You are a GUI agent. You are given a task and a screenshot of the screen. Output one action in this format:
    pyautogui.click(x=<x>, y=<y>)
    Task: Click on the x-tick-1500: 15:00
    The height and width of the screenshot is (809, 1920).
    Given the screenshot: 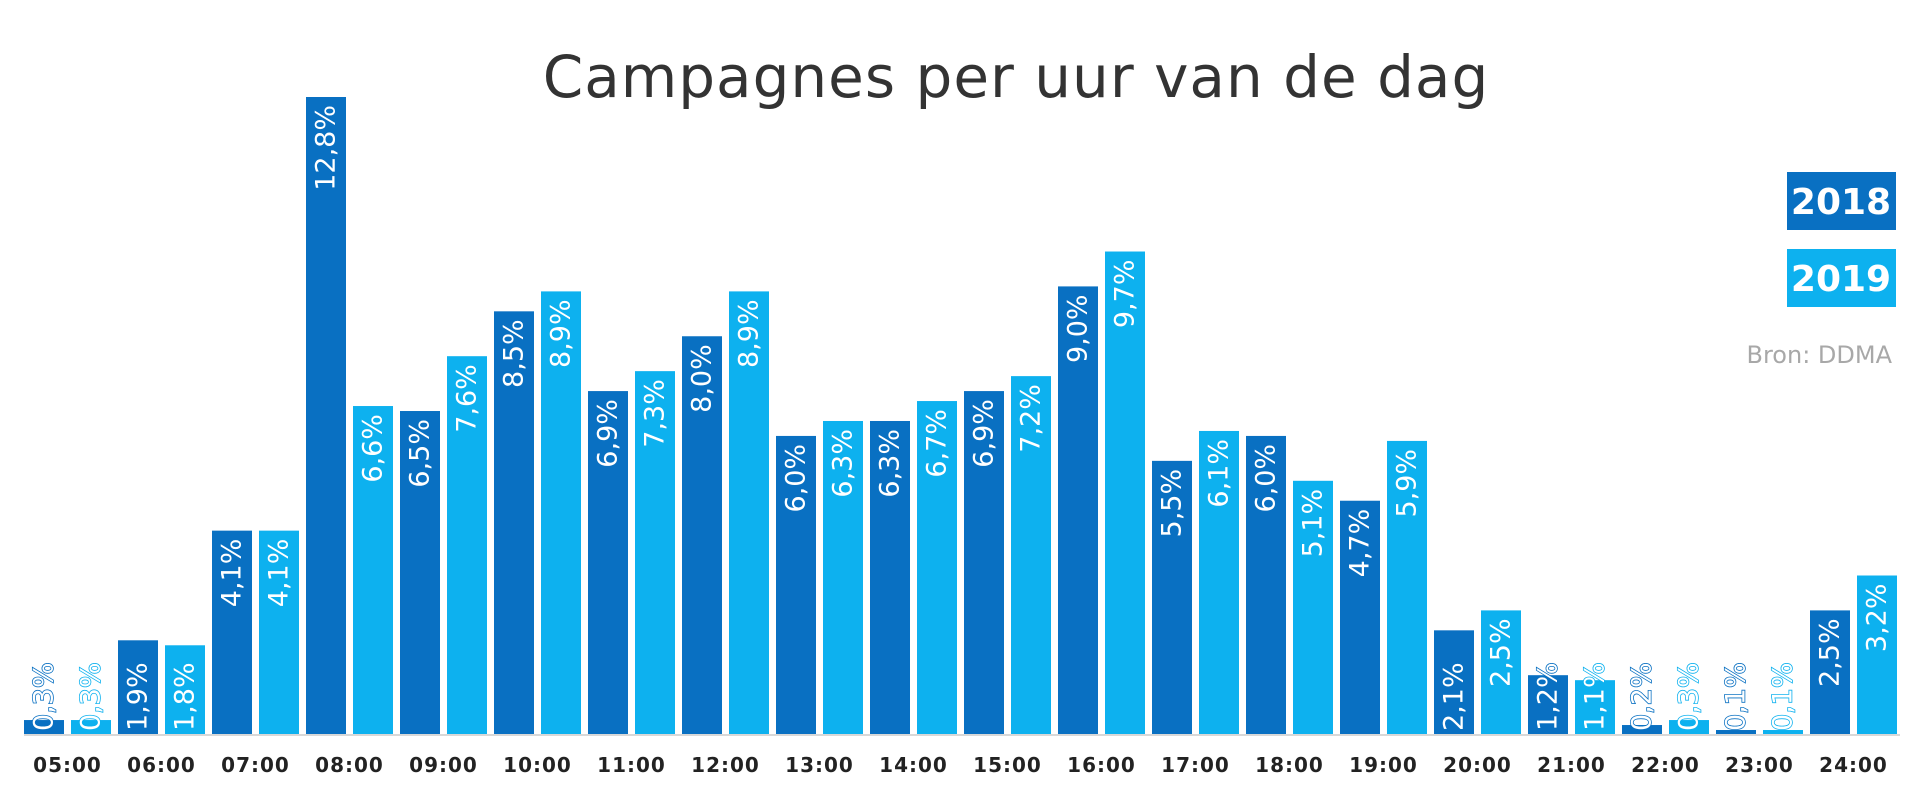 What is the action you would take?
    pyautogui.click(x=1007, y=765)
    